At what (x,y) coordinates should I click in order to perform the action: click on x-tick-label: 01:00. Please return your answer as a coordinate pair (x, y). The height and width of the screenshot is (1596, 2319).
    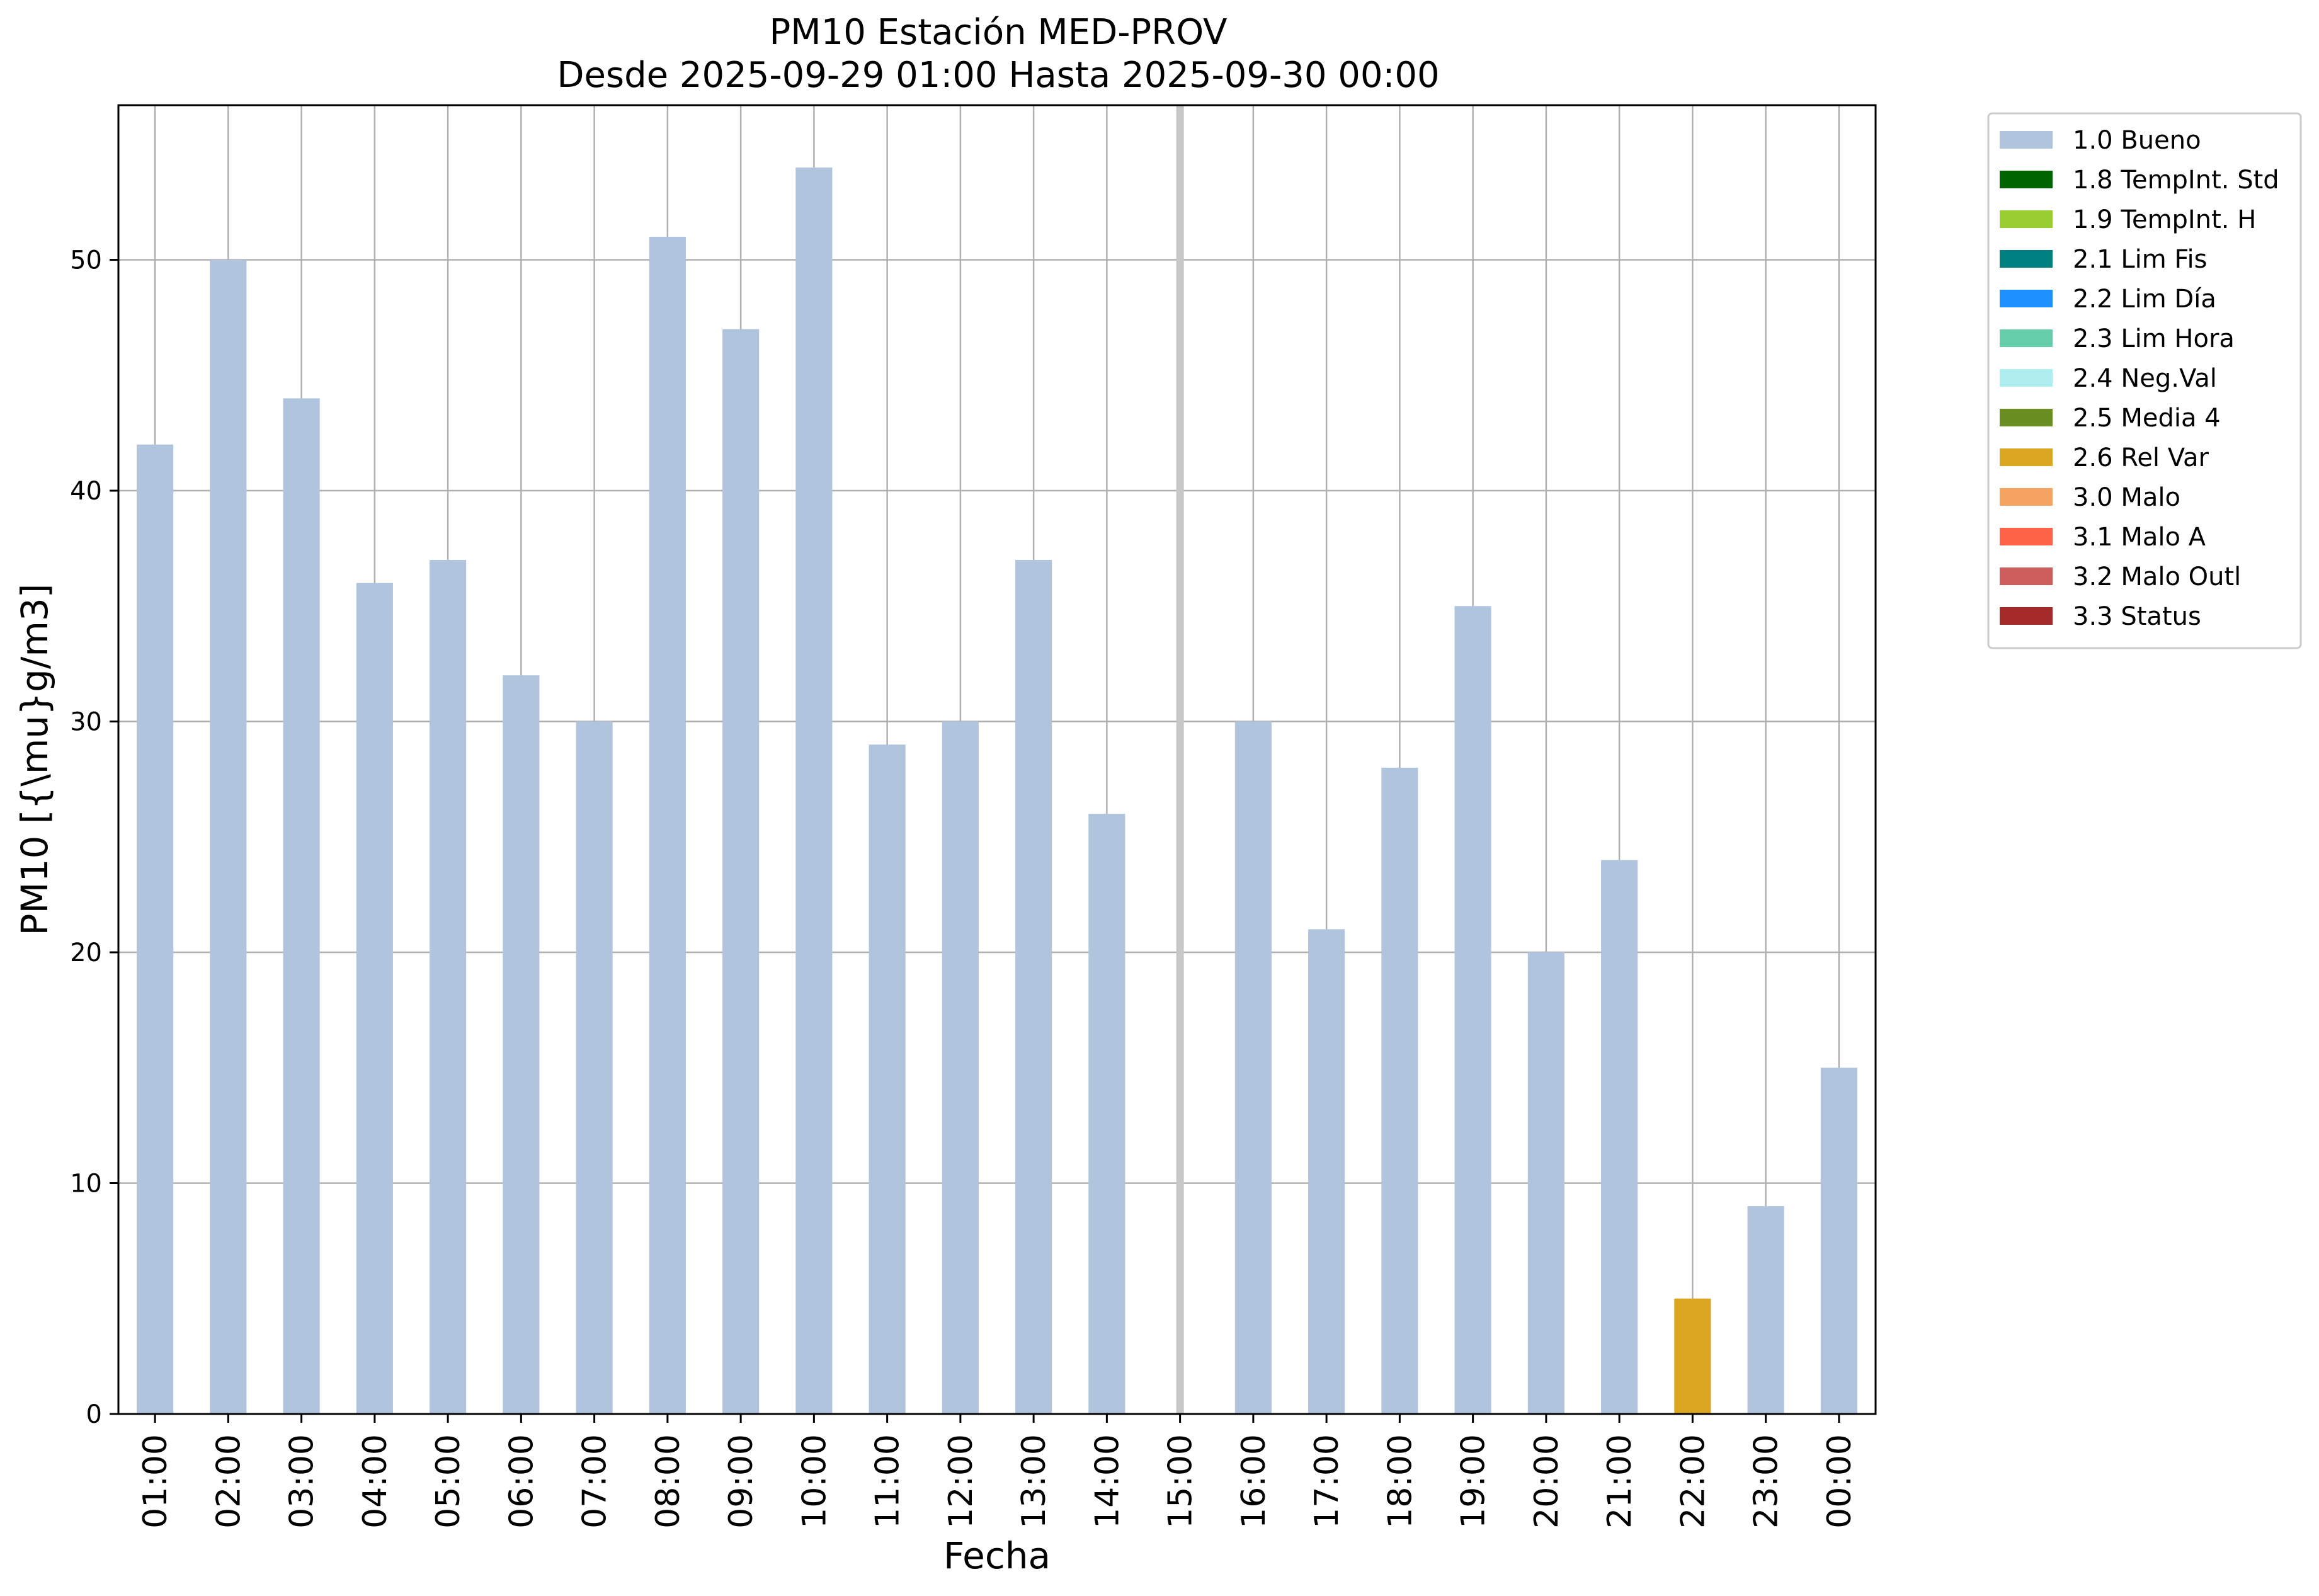
    Looking at the image, I should click on (155, 1481).